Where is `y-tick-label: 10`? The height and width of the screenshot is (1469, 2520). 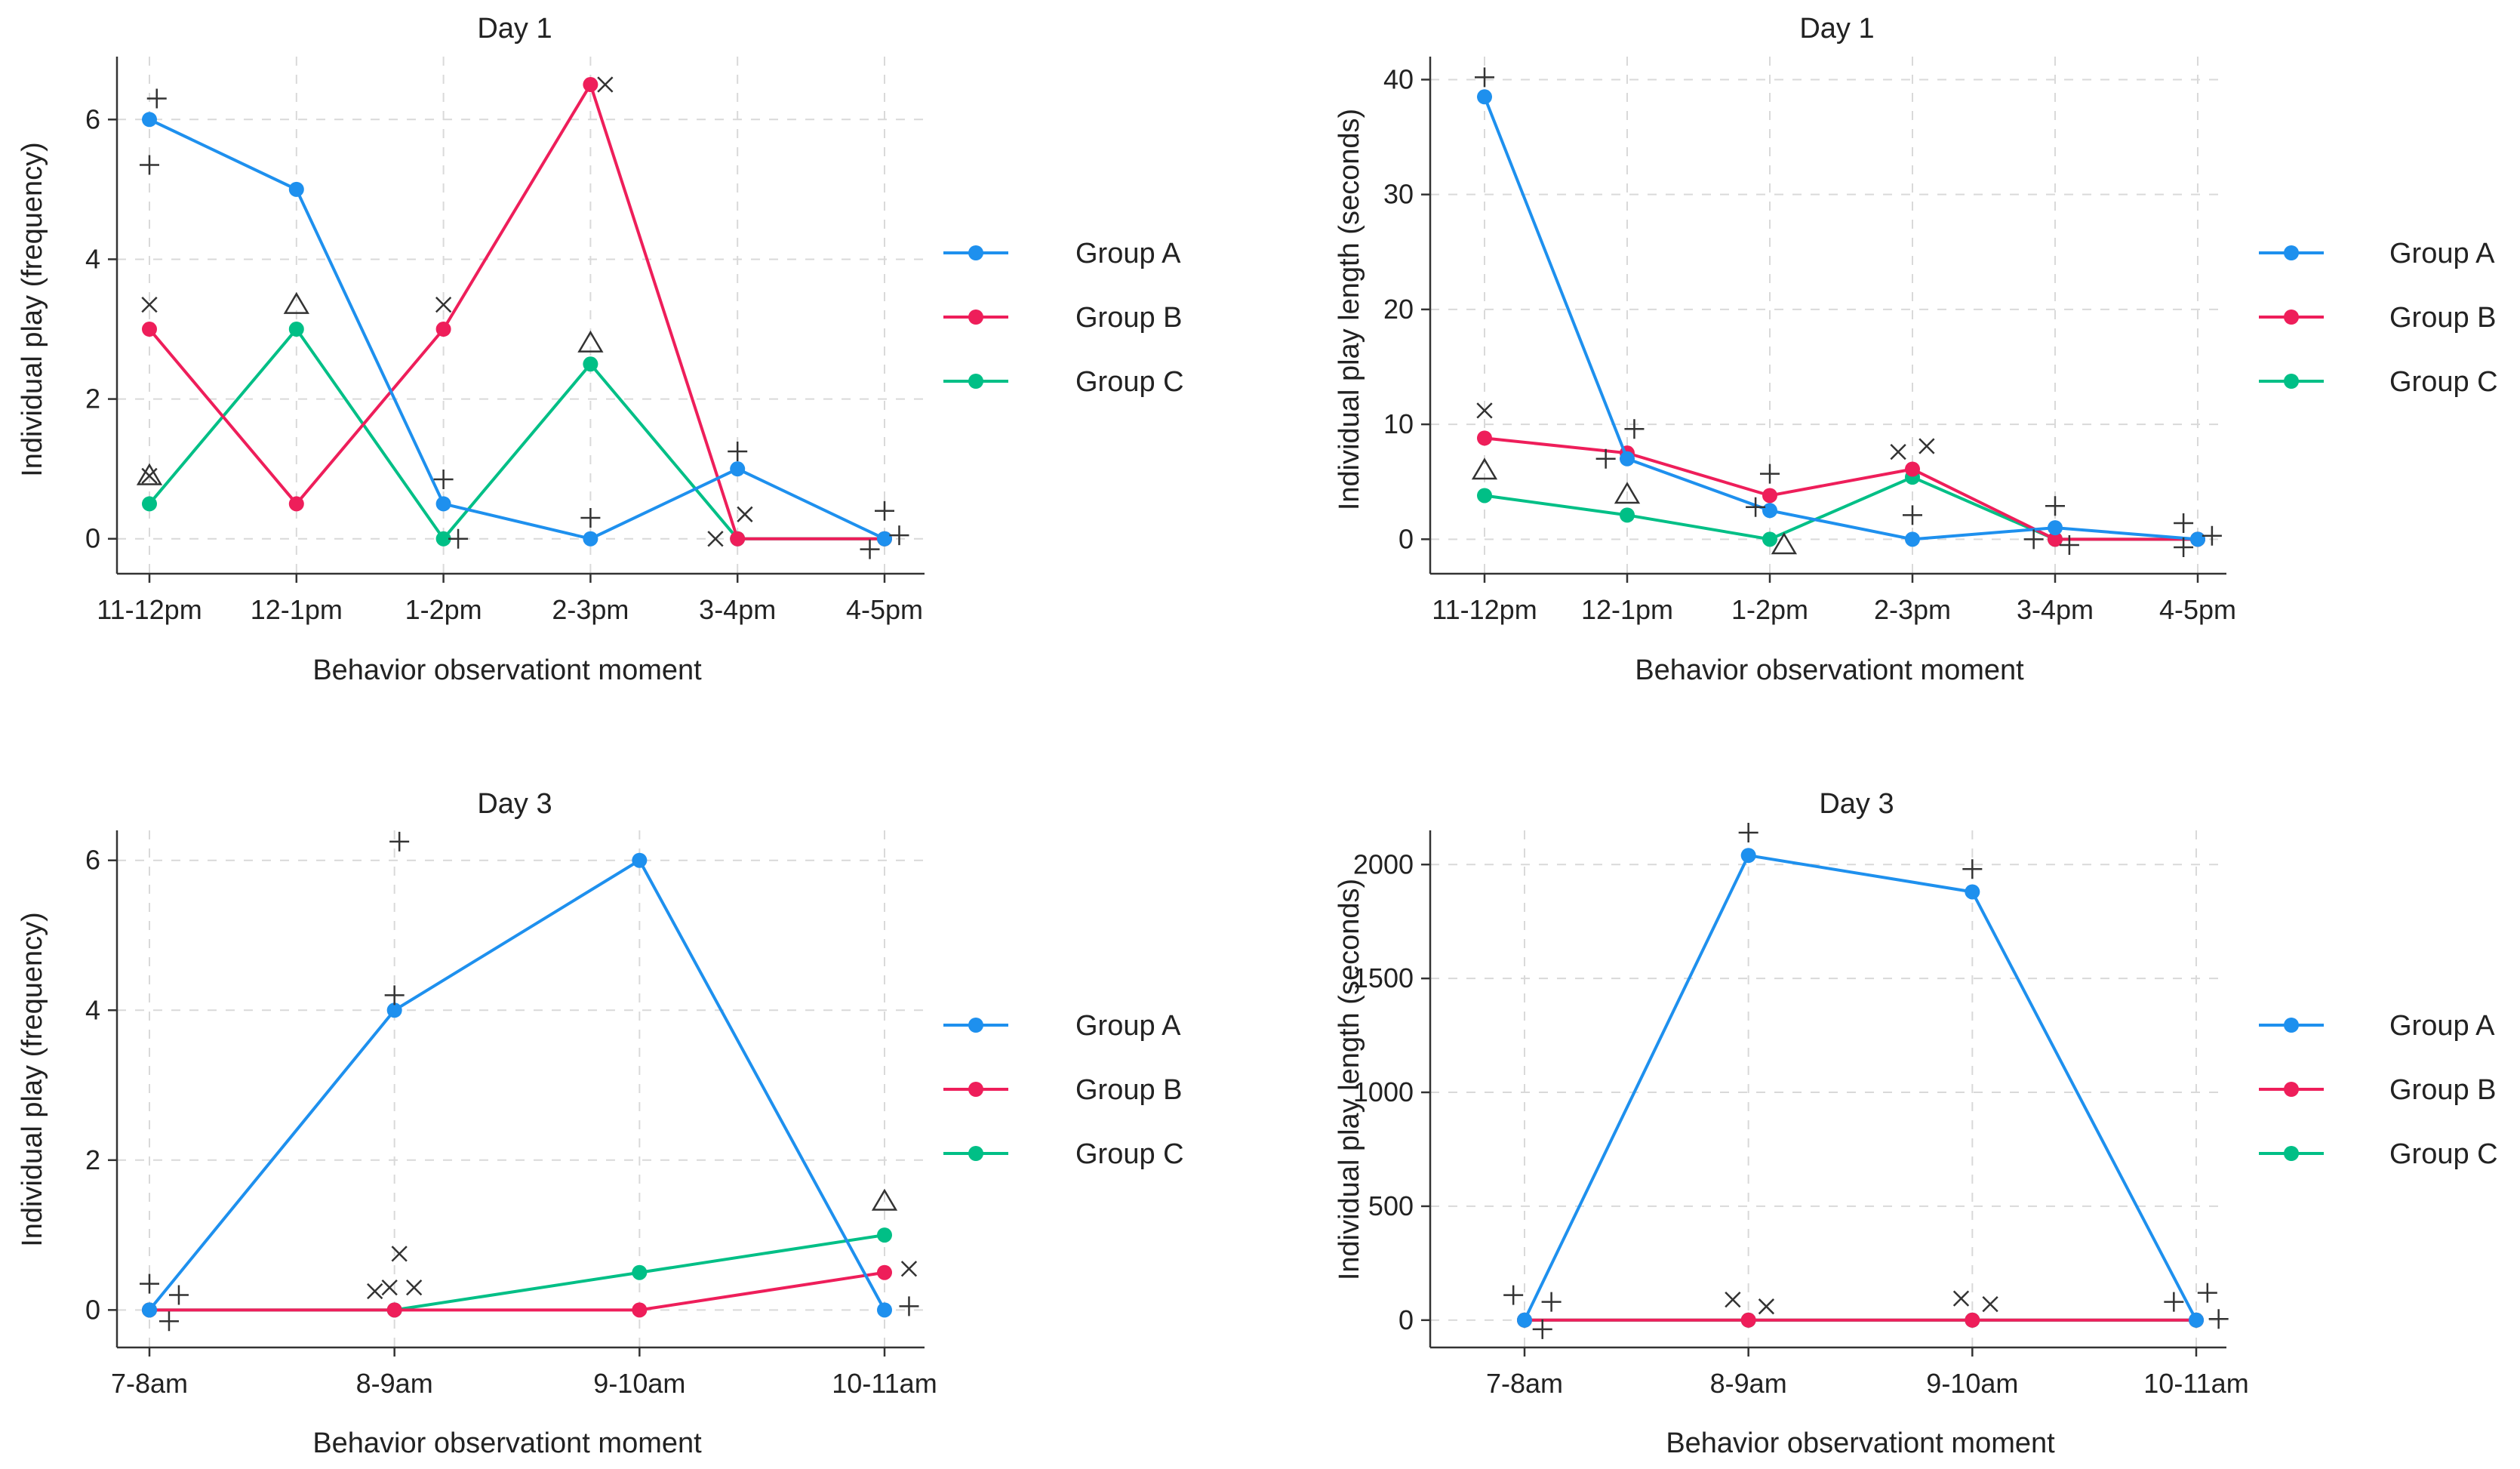 y-tick-label: 10 is located at coordinates (1399, 424).